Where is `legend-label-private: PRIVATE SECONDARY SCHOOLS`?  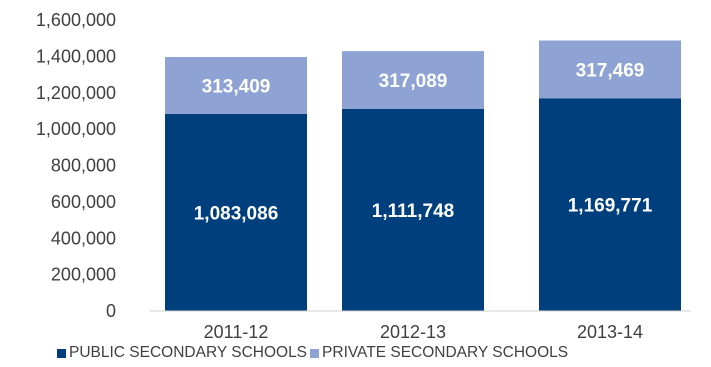 legend-label-private: PRIVATE SECONDARY SCHOOLS is located at coordinates (445, 352).